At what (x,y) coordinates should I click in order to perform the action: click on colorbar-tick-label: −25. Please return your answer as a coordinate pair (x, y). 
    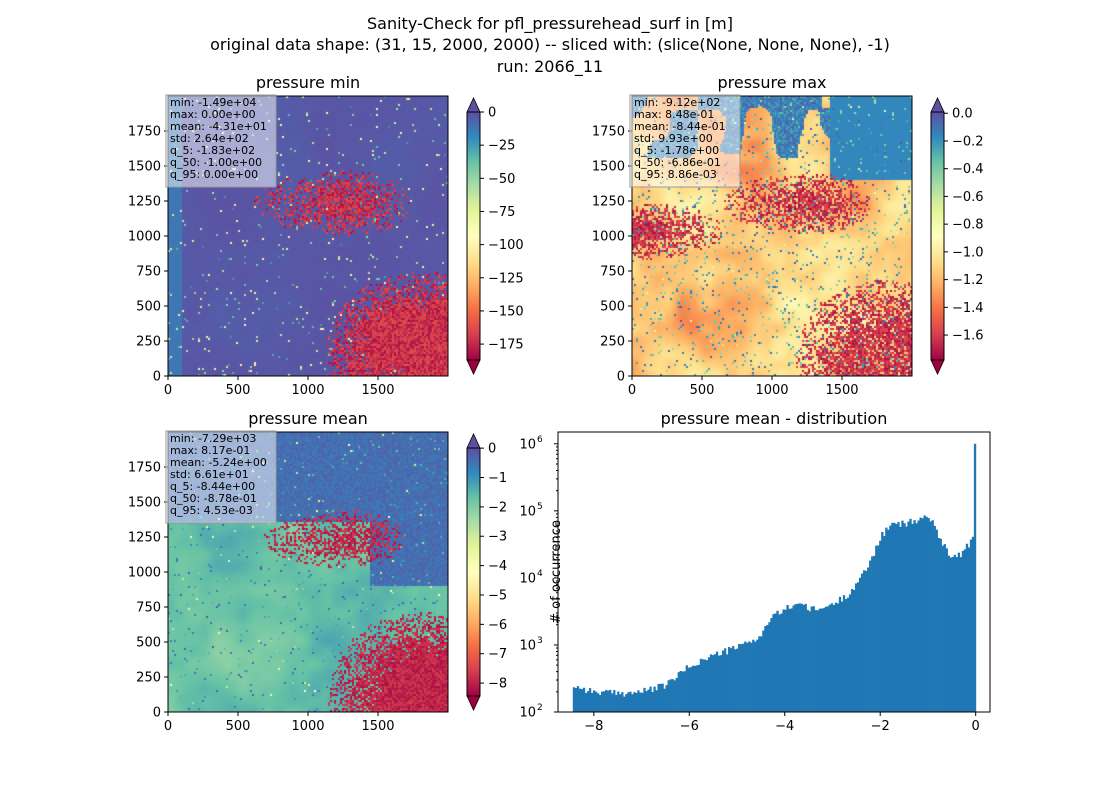
    Looking at the image, I should click on (501, 146).